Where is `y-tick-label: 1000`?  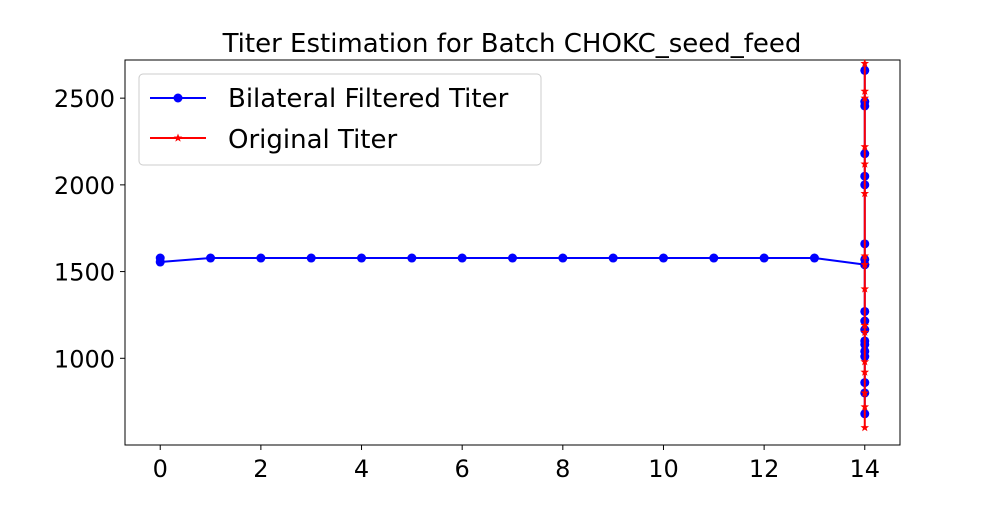
y-tick-label: 1000 is located at coordinates (84, 359).